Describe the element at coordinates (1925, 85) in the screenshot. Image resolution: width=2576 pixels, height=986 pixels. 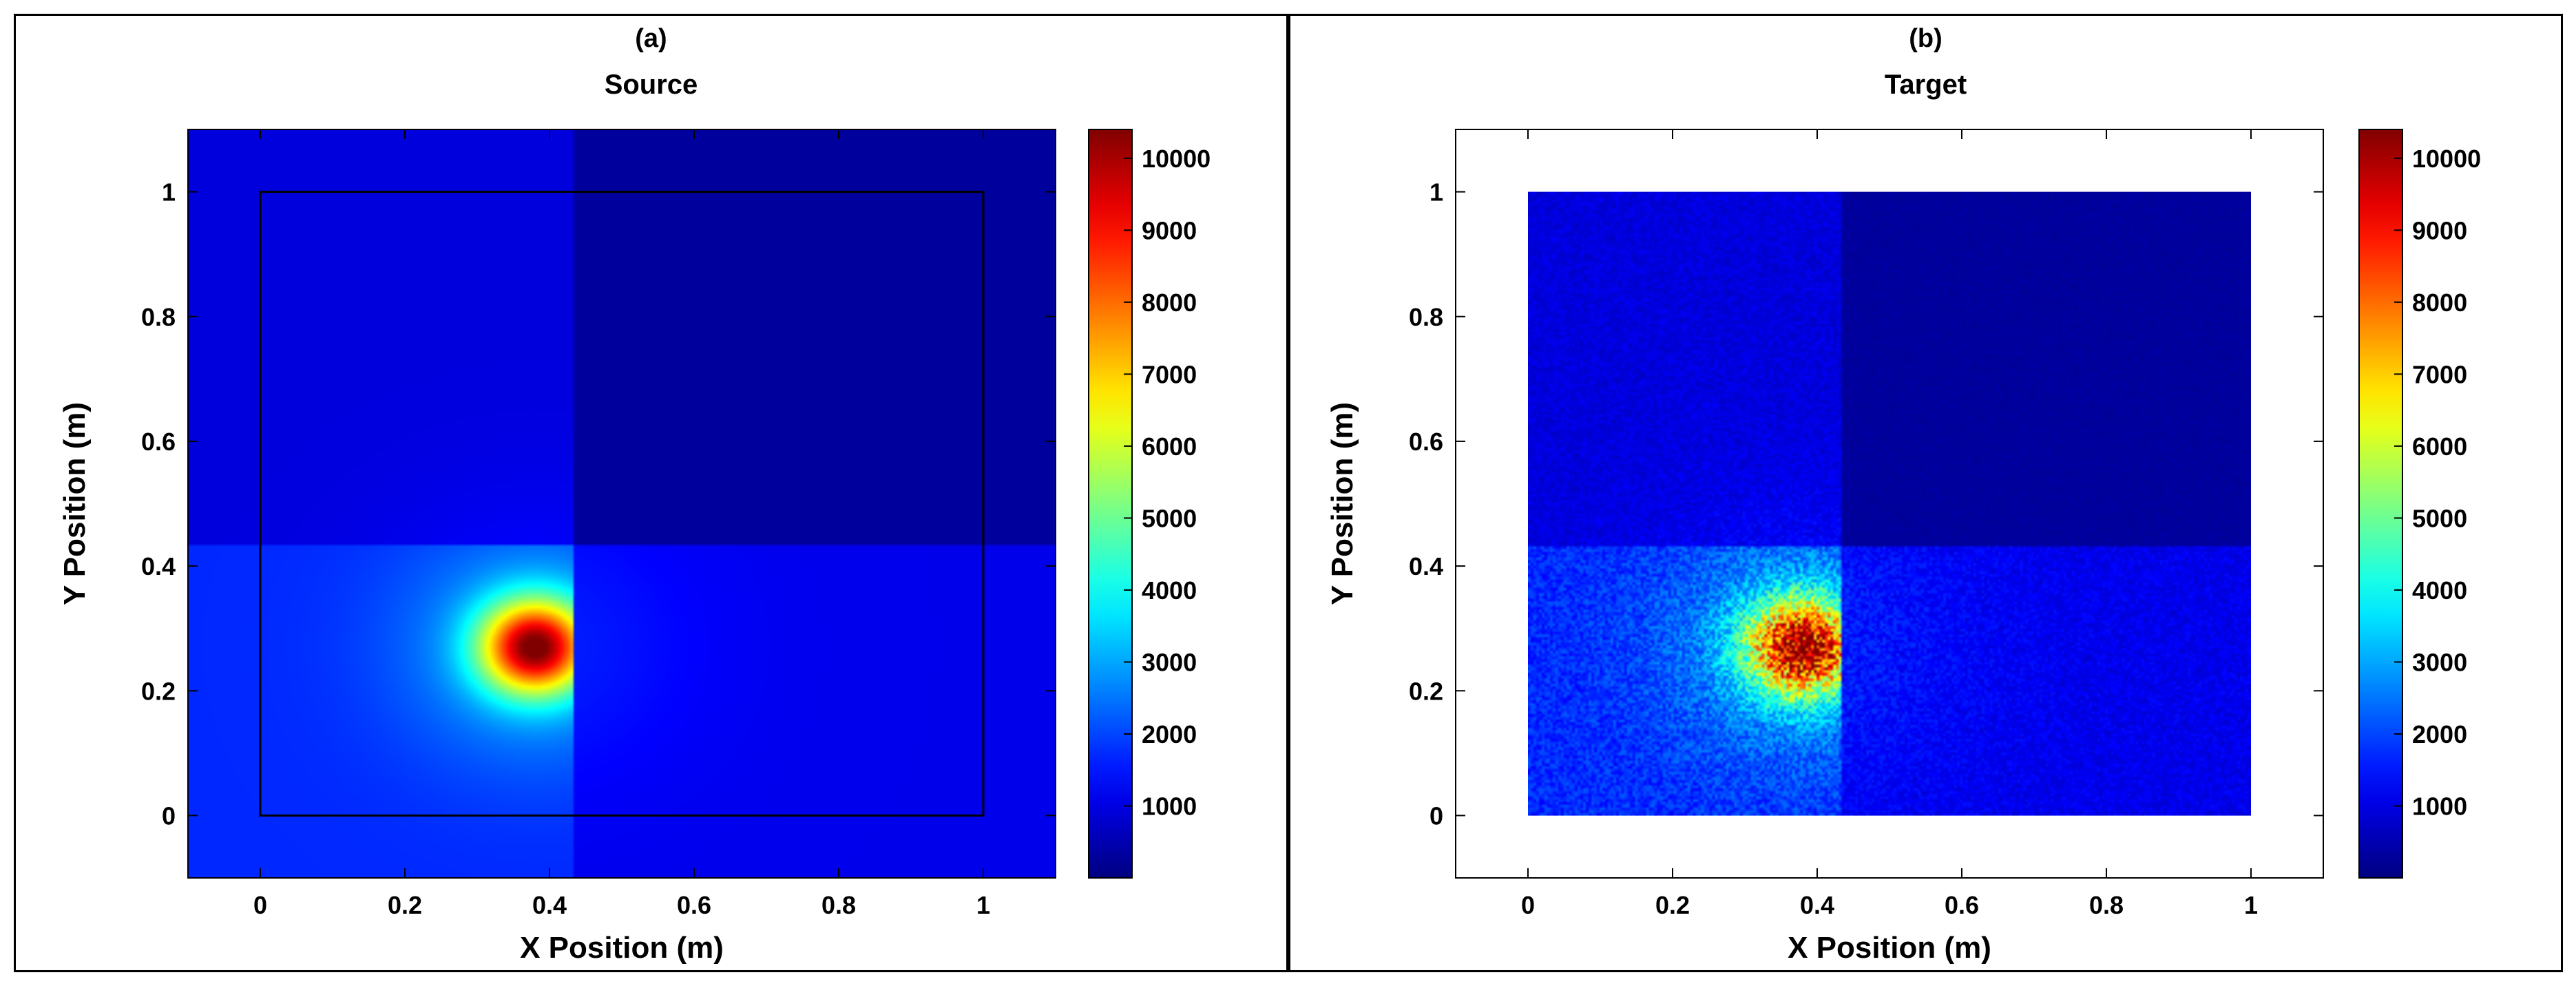
I see `panel-b-title: Target` at that location.